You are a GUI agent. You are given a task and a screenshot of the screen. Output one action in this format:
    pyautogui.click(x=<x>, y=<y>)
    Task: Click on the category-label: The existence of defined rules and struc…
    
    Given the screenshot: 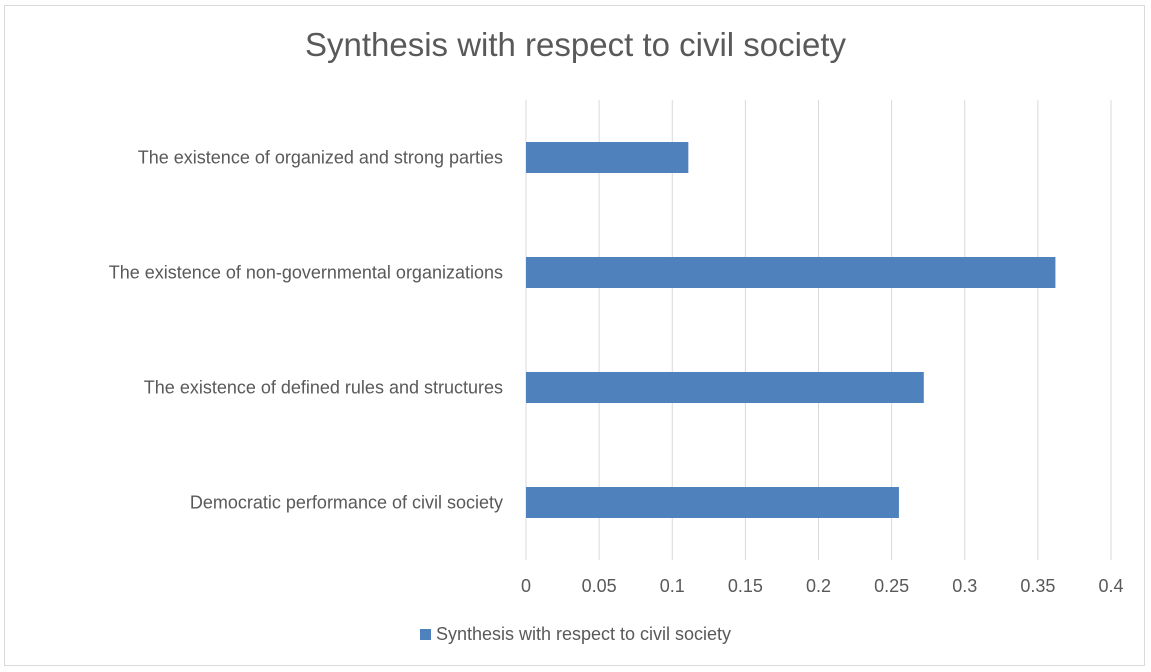 What is the action you would take?
    pyautogui.click(x=323, y=388)
    